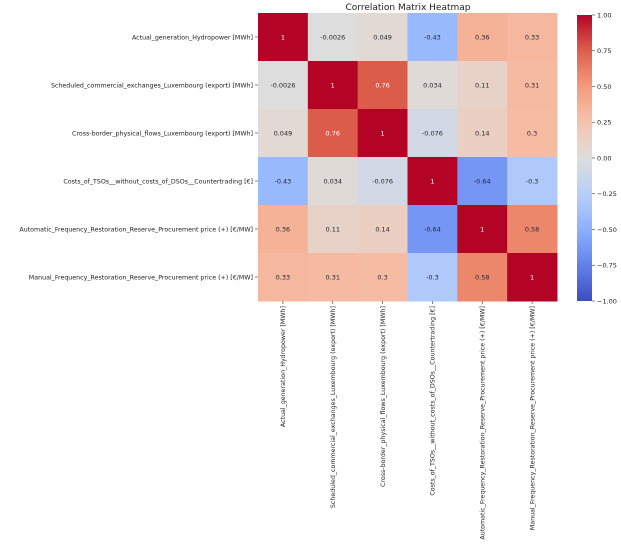  Describe the element at coordinates (407, 8) in the screenshot. I see `chart-title: Correlation Matrix Heatmap` at that location.